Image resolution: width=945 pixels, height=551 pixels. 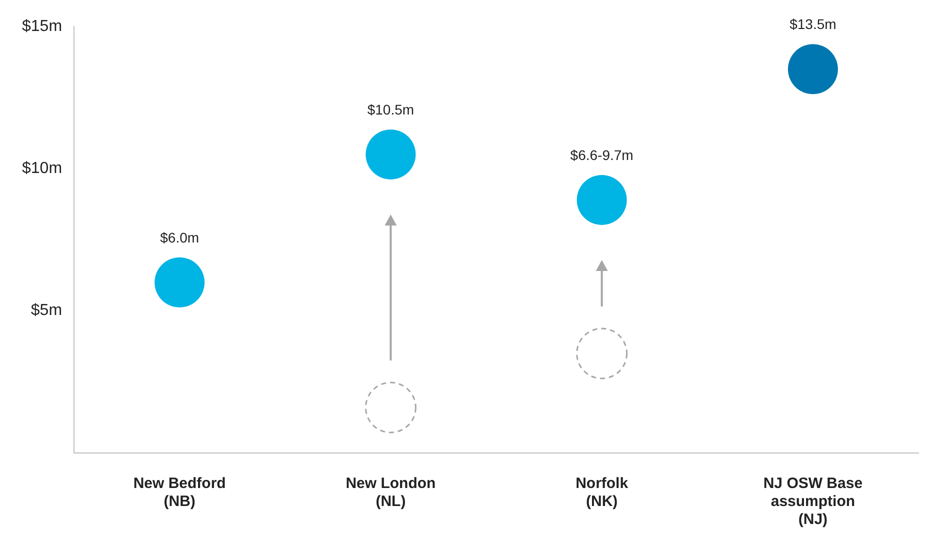 I want to click on x-tick-label: NJ OSW Base assumption (NJ), so click(x=813, y=501).